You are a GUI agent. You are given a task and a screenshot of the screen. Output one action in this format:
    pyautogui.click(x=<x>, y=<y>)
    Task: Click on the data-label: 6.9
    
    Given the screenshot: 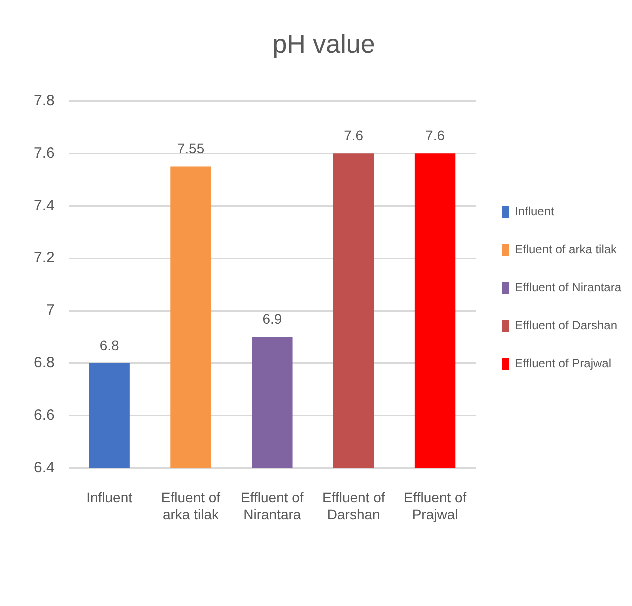 What is the action you would take?
    pyautogui.click(x=272, y=319)
    